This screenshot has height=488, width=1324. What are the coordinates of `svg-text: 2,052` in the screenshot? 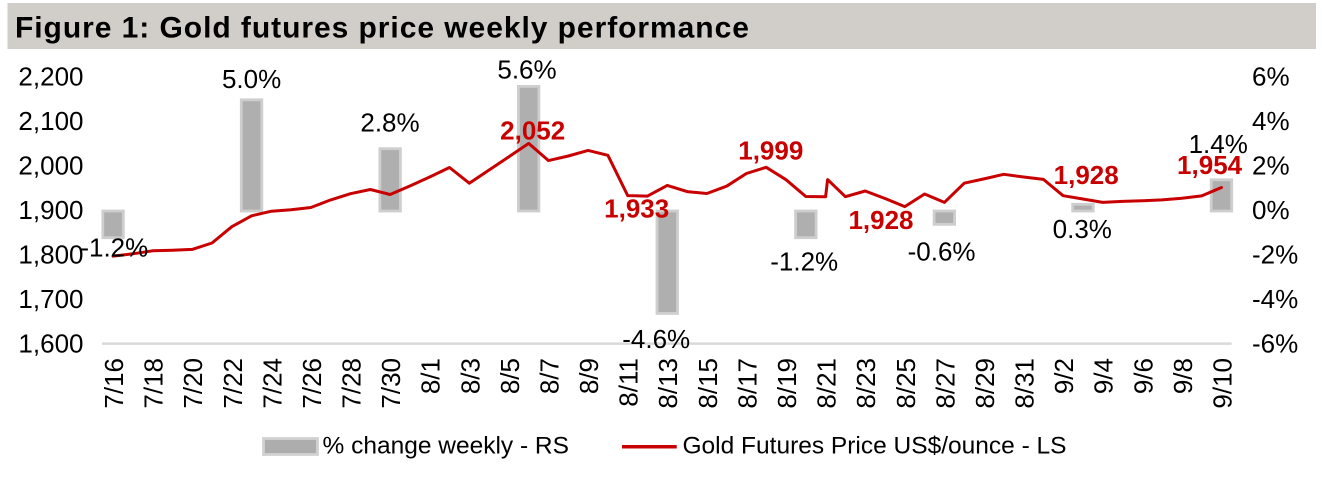 It's located at (532, 131).